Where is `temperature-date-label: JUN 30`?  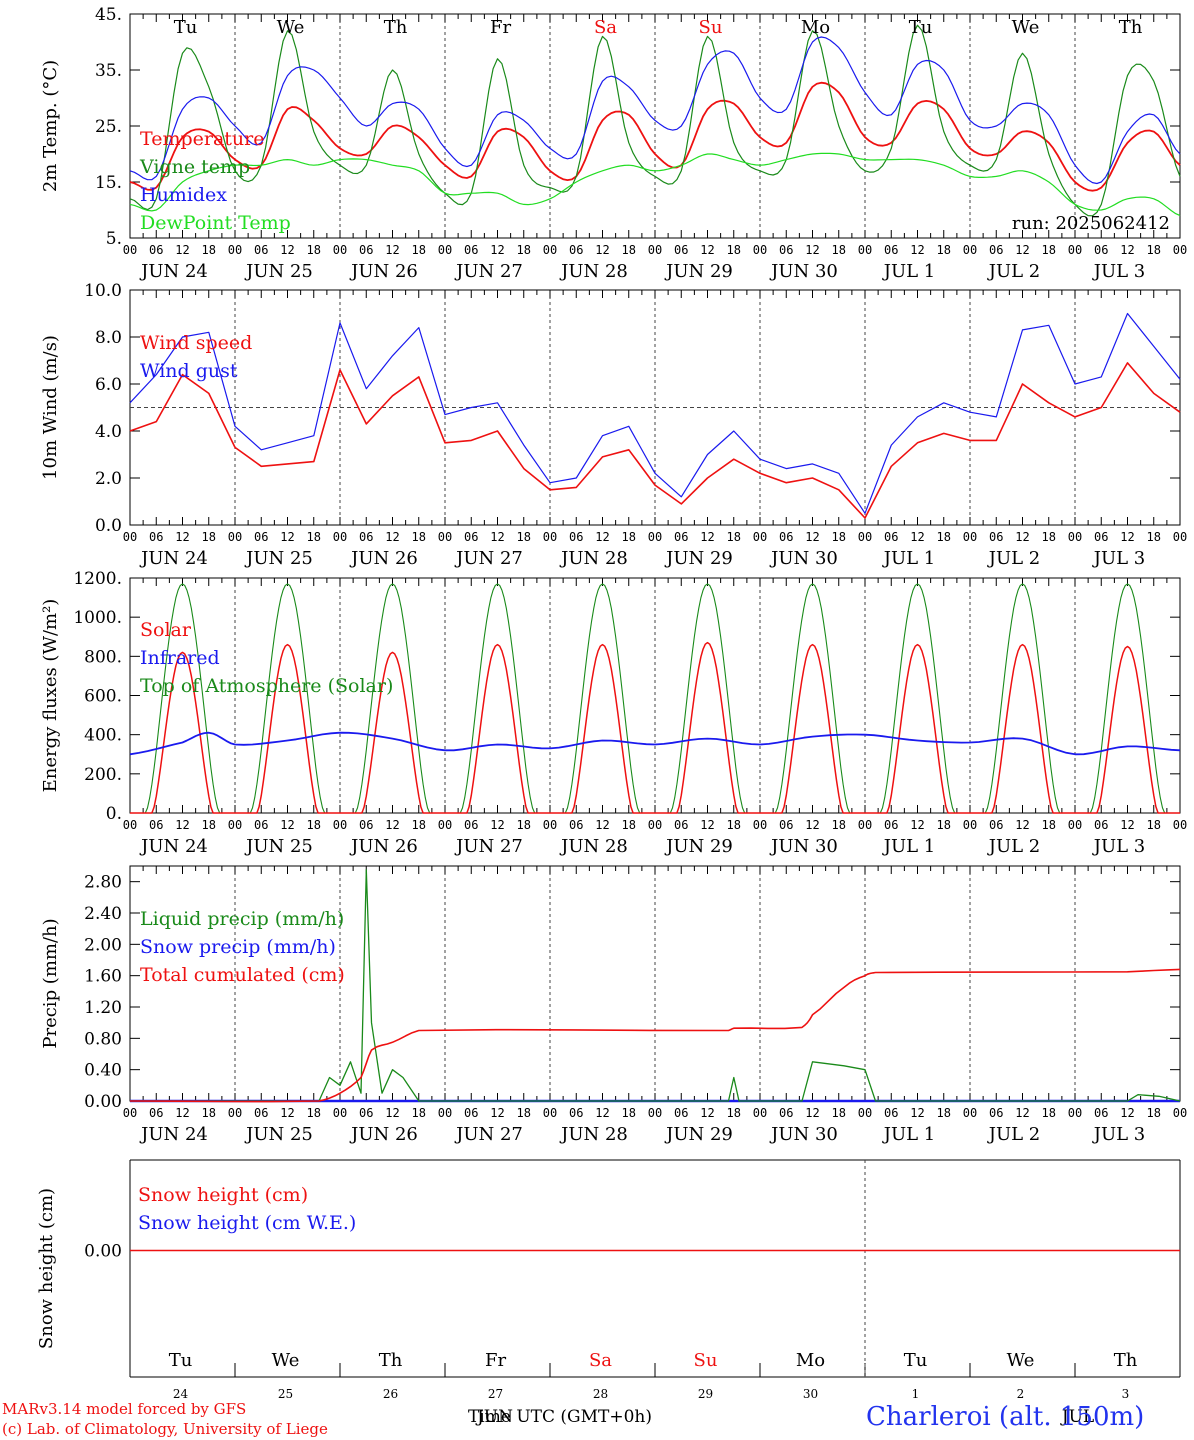 temperature-date-label: JUN 30 is located at coordinates (803, 271).